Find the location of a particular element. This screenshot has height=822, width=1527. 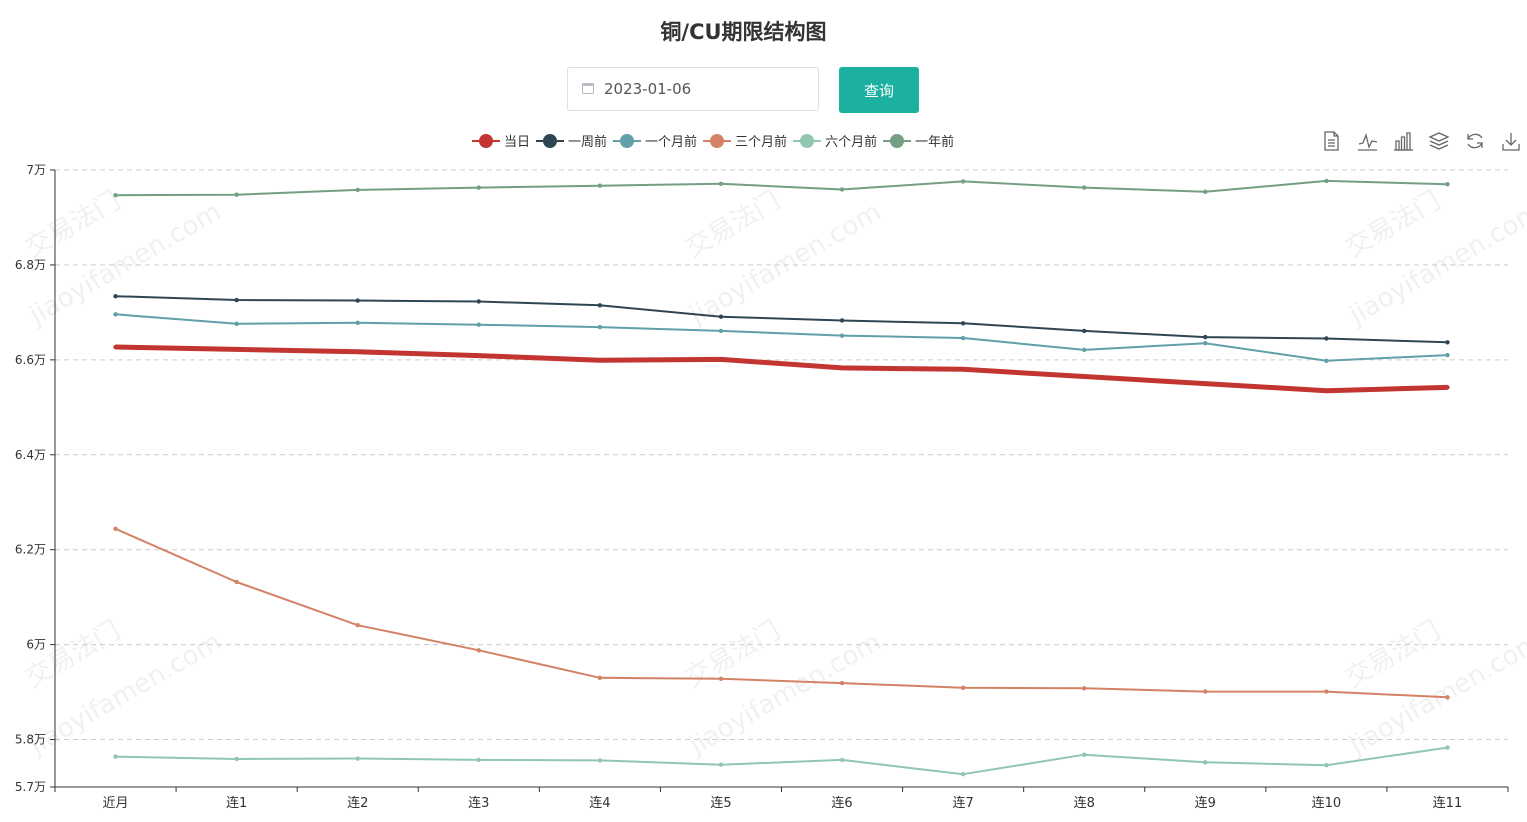

data-view-icon is located at coordinates (1331, 141).